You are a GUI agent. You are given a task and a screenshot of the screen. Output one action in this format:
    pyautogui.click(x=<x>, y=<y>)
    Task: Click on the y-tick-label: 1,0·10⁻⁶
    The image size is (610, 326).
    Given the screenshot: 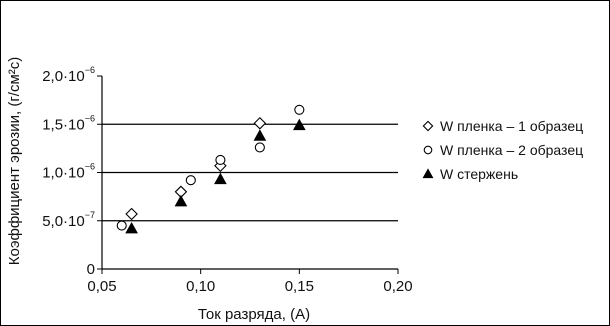 What is the action you would take?
    pyautogui.click(x=68, y=172)
    